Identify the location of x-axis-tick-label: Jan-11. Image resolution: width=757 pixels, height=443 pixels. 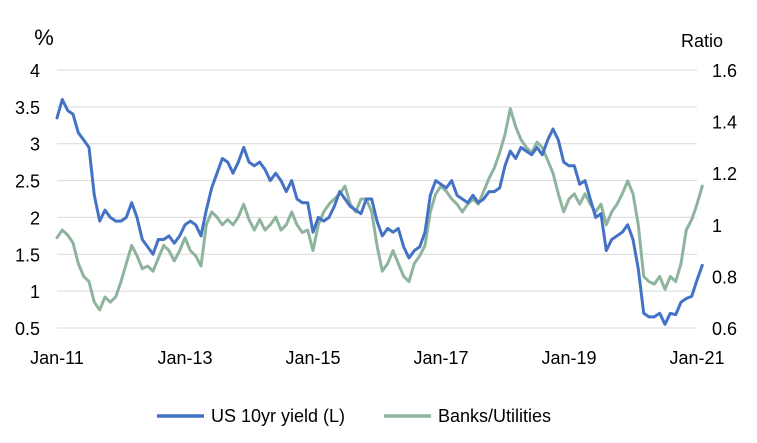
(57, 358).